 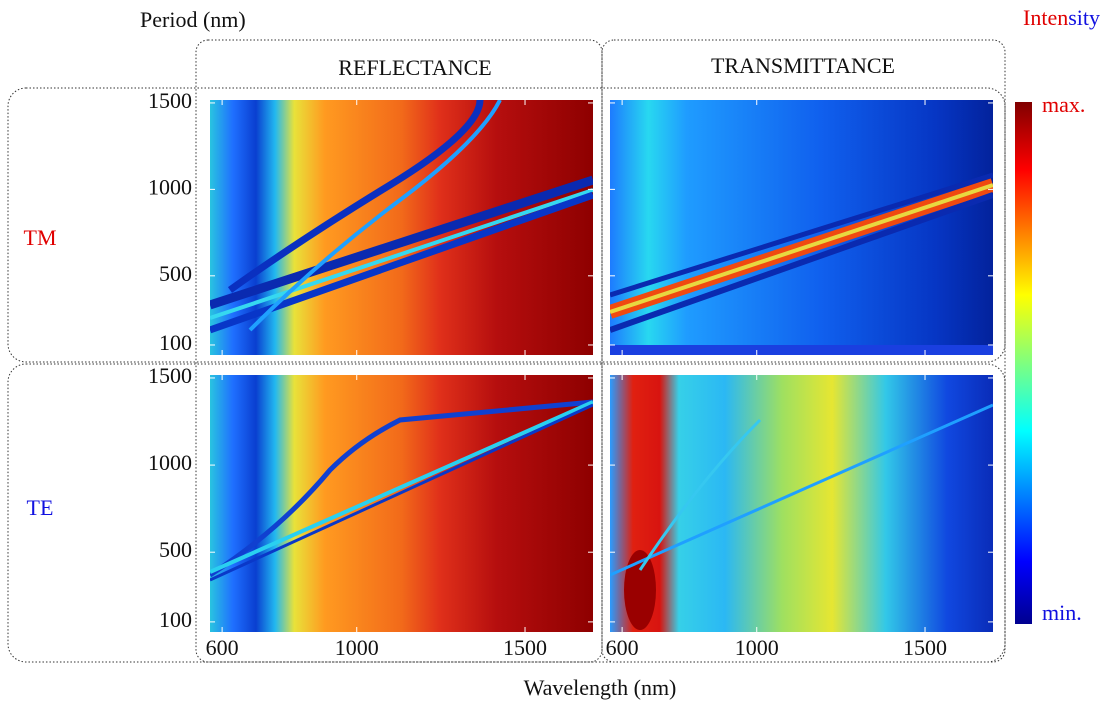 I want to click on colorbar-min: min., so click(x=1062, y=612).